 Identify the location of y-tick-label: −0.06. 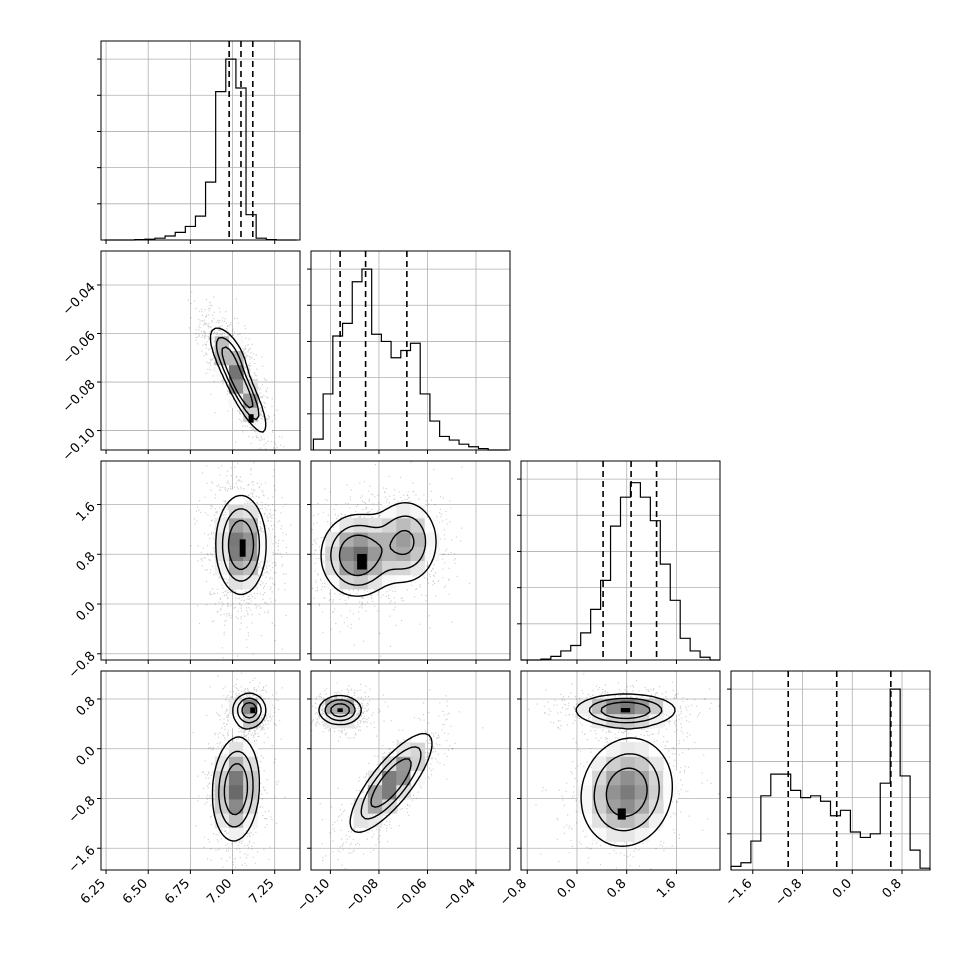
(79, 348).